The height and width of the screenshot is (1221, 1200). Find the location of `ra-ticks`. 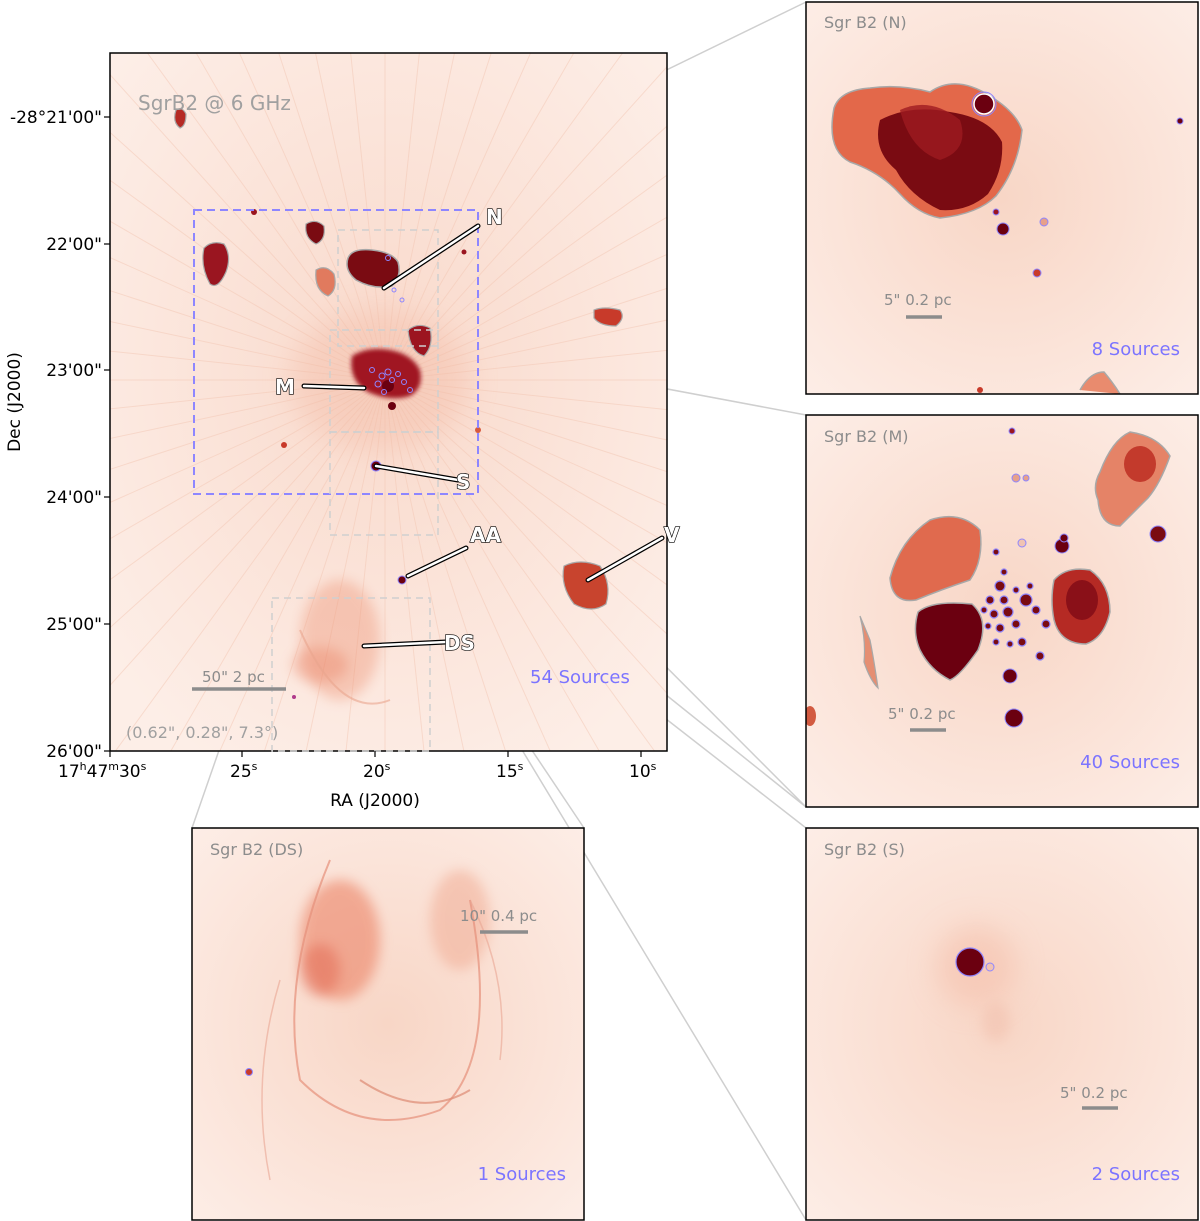

ra-ticks is located at coordinates (375, 754).